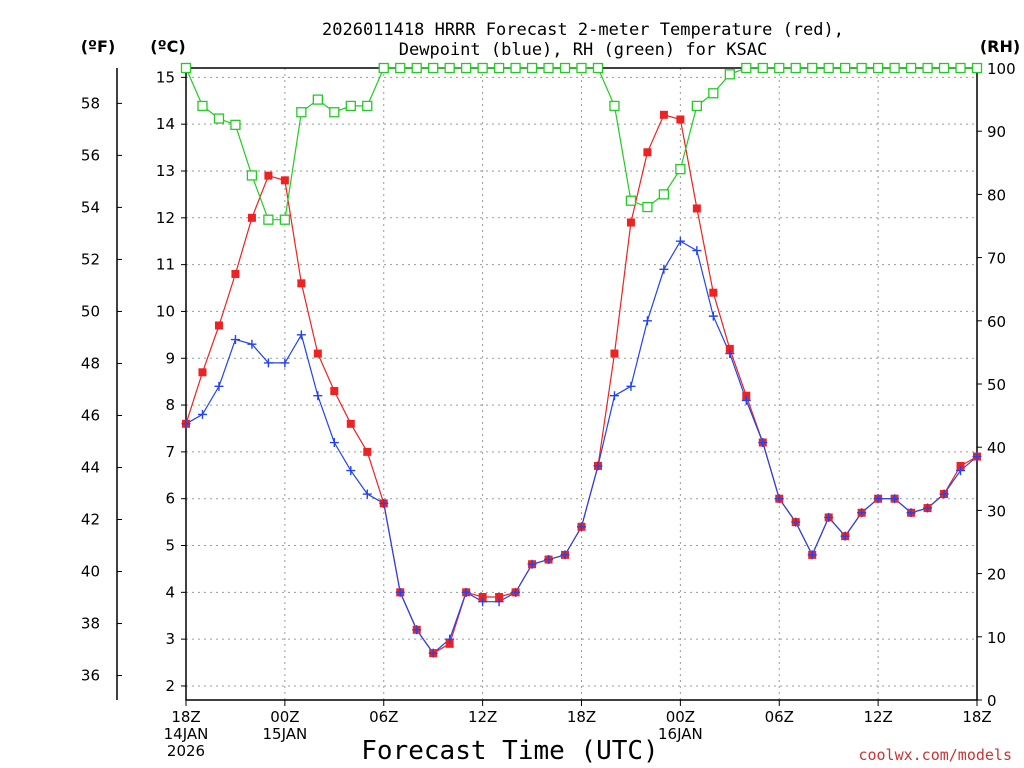 The height and width of the screenshot is (768, 1024). I want to click on fahrenheit-unit-label: (ºF), so click(98, 46).